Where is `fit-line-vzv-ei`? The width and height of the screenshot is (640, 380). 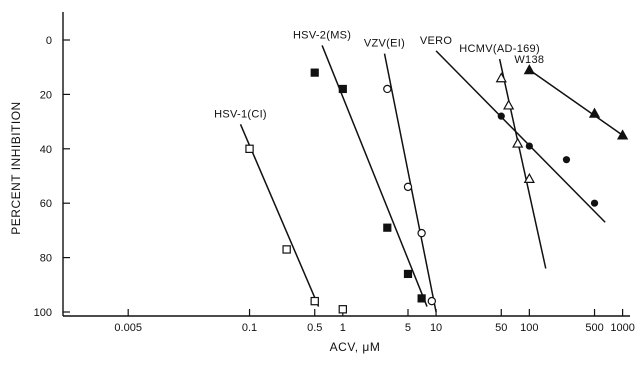 fit-line-vzv-ei is located at coordinates (410, 183).